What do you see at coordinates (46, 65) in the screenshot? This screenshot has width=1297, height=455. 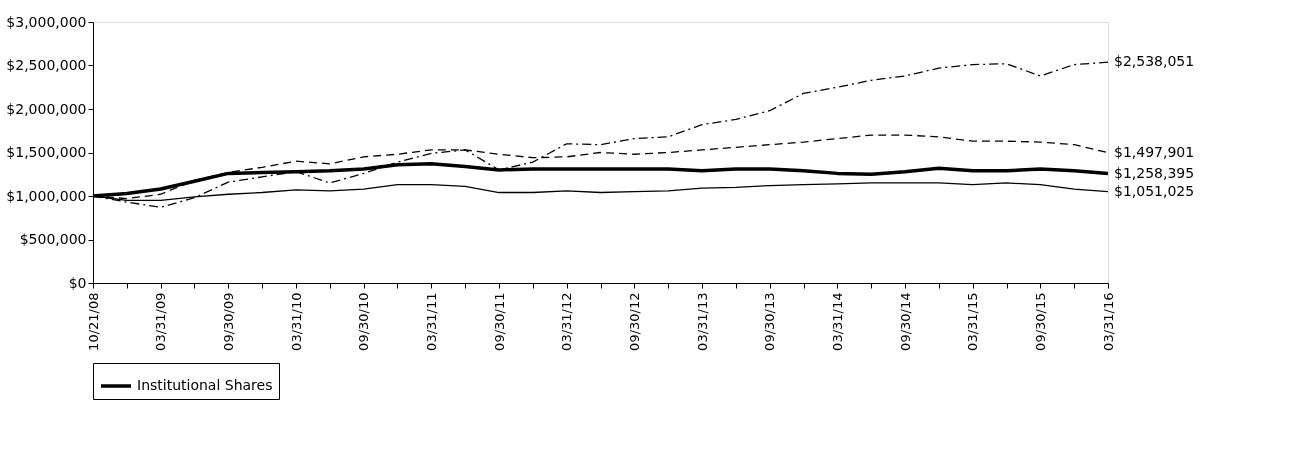 I see `y-tick-label: $2,500,000` at bounding box center [46, 65].